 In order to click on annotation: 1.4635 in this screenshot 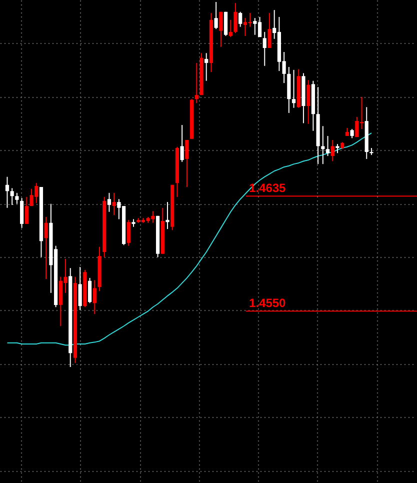, I will do `click(267, 188)`.